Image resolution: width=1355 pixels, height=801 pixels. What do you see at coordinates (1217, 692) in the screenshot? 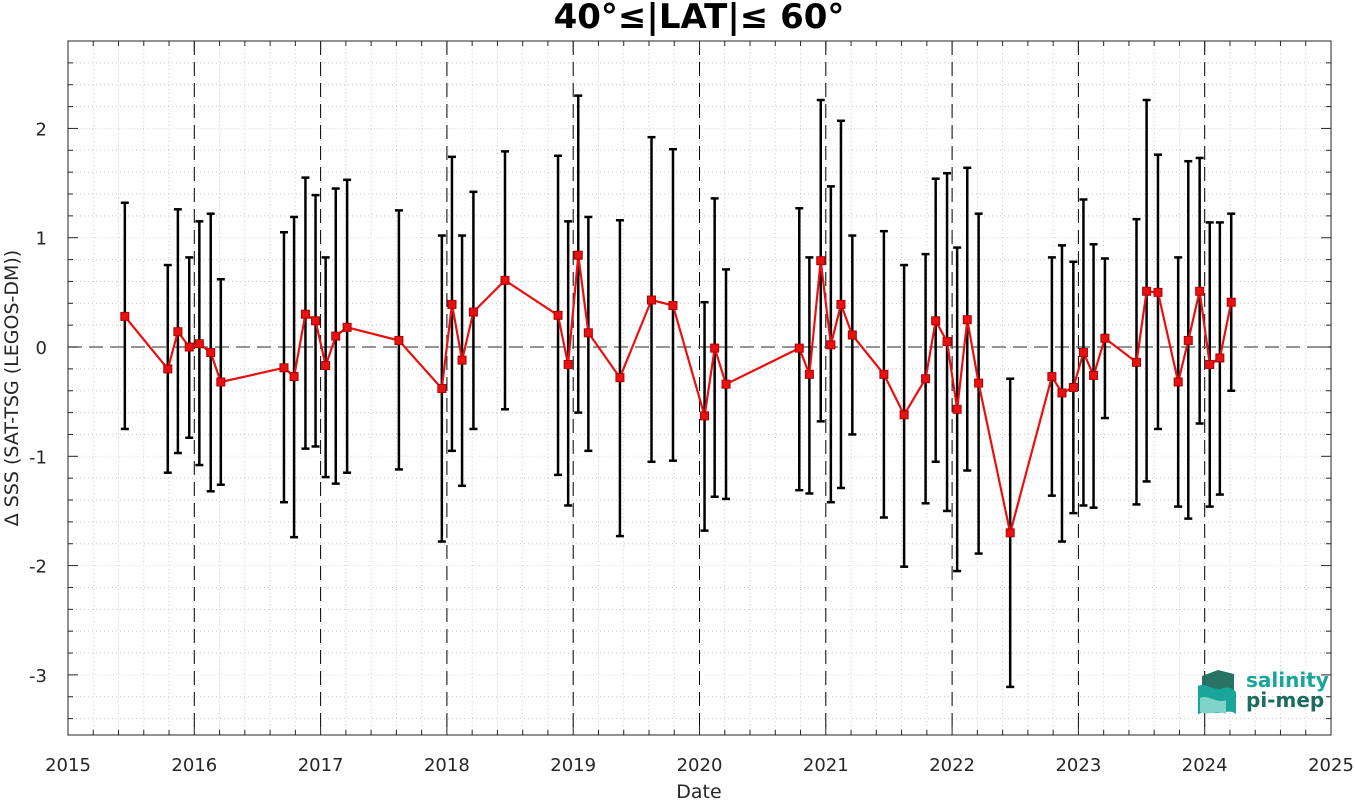
I see `wave-logo-icon` at bounding box center [1217, 692].